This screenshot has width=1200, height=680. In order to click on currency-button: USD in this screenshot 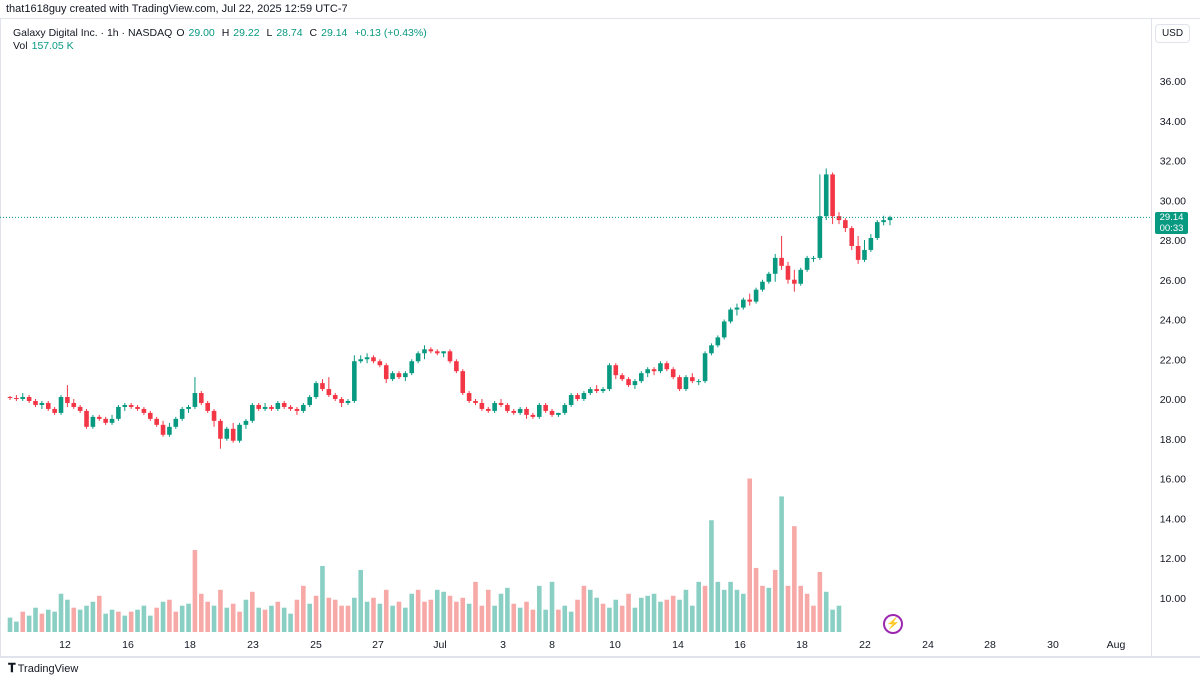, I will do `click(1172, 33)`.